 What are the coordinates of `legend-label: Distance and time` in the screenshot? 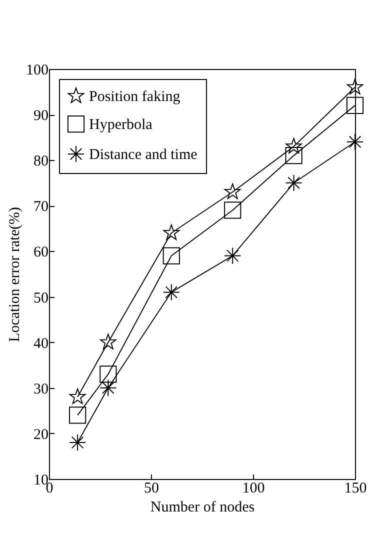 It's located at (143, 155).